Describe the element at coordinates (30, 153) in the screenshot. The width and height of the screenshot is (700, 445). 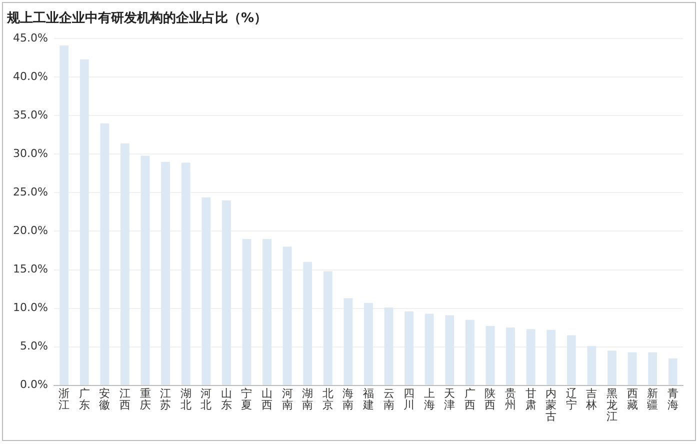
I see `y-tick-label: 30.0%` at that location.